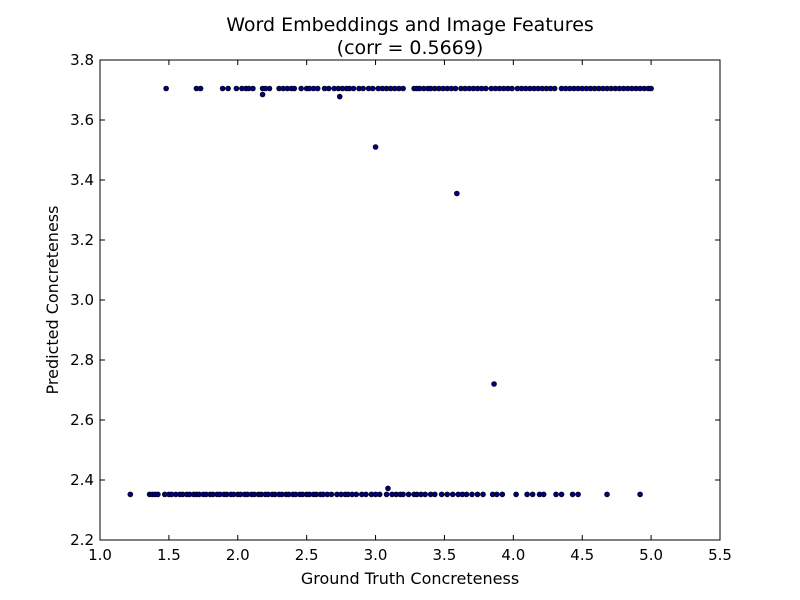 The width and height of the screenshot is (800, 600). What do you see at coordinates (82, 480) in the screenshot?
I see `y-tick-label: 2.4` at bounding box center [82, 480].